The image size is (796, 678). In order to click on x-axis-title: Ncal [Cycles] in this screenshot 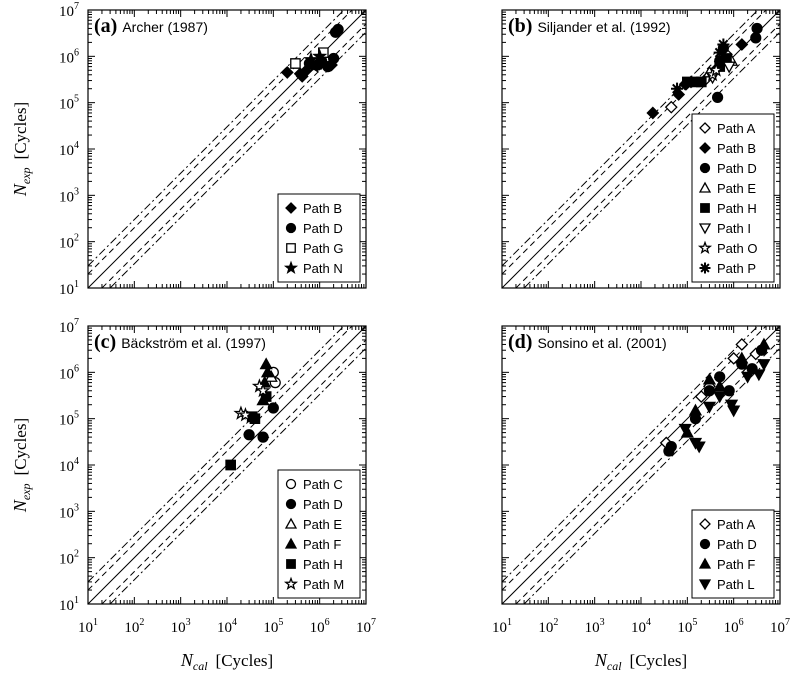, I will do `click(640, 661)`.